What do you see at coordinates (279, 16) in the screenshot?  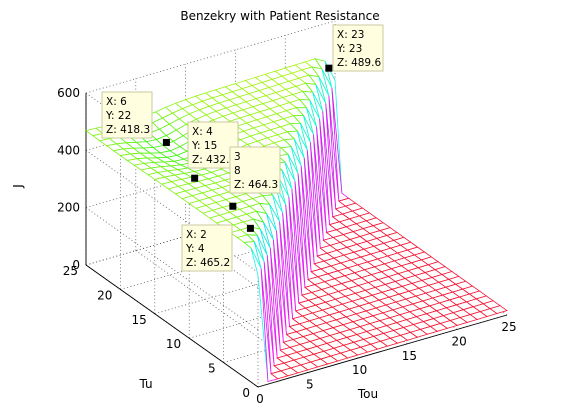 I see `chart-title: Benzekry with Patient Resistance` at bounding box center [279, 16].